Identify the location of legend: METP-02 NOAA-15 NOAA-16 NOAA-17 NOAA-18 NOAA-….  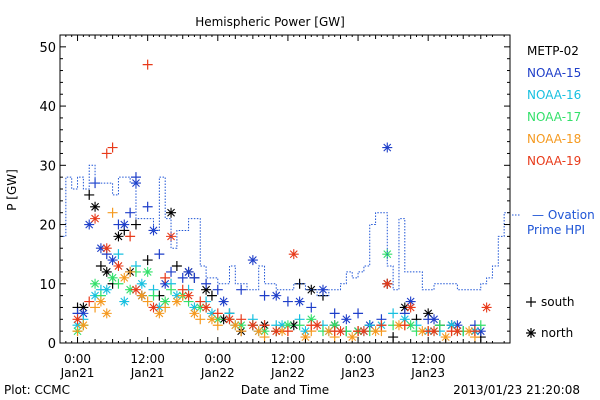
(553, 192).